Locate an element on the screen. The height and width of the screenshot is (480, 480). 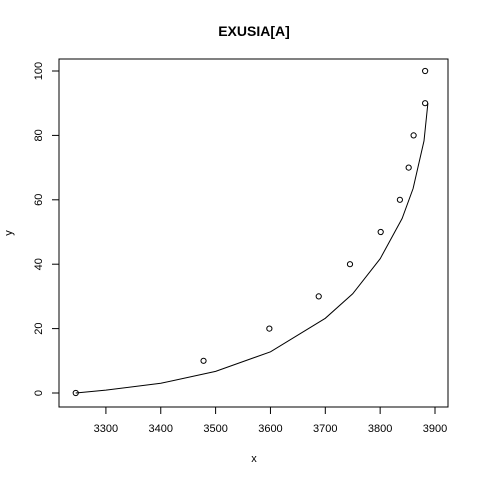
x-tick-label: 3900 is located at coordinates (435, 429).